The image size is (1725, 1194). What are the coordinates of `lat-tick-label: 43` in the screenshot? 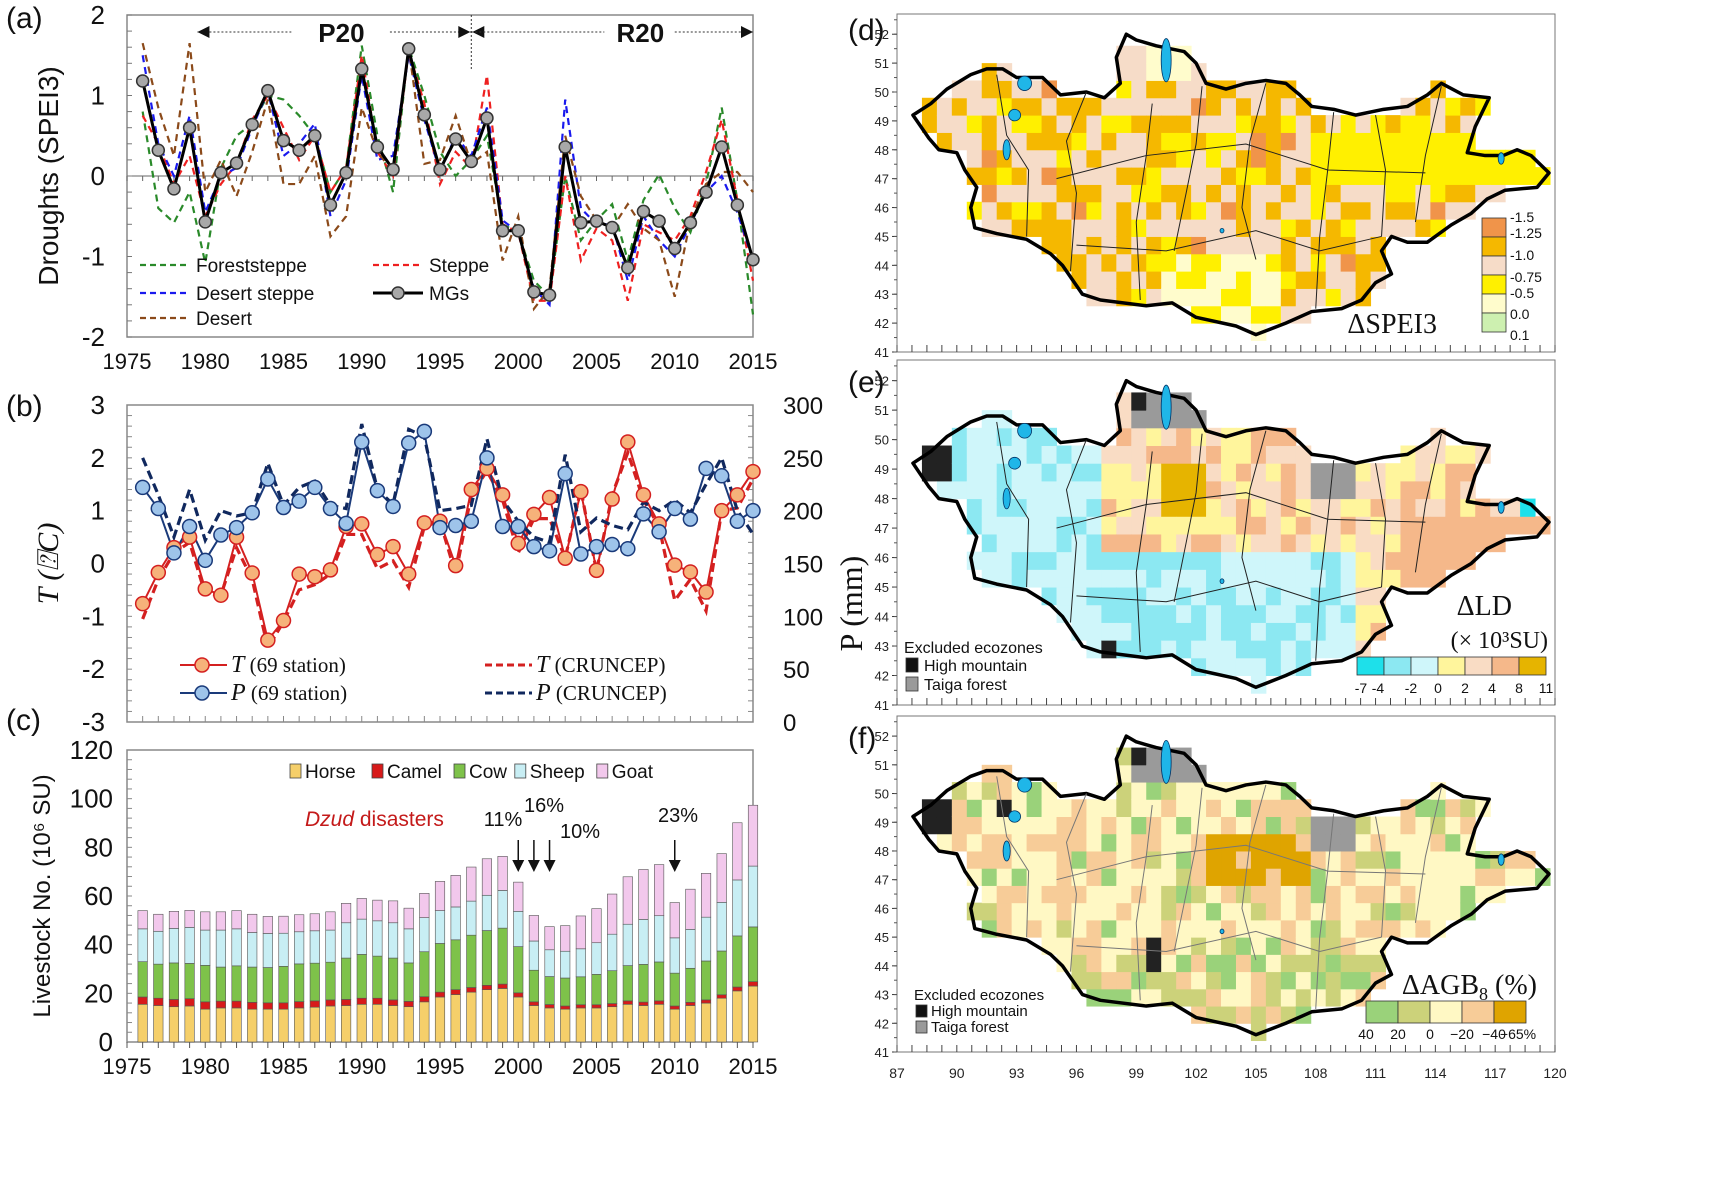 It's located at (882, 995).